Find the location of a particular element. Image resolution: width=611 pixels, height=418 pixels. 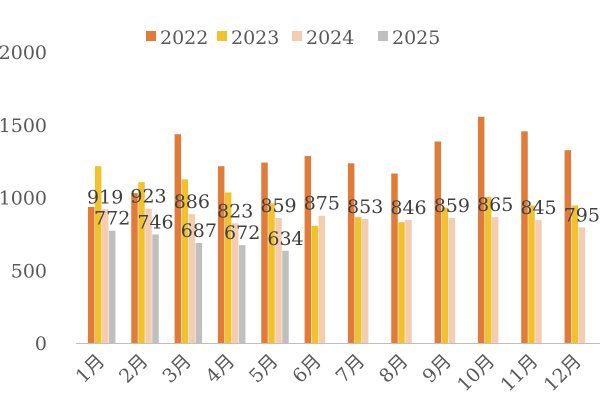

y-axis: 0 500 1000 1500 2000 is located at coordinates (23, 198).